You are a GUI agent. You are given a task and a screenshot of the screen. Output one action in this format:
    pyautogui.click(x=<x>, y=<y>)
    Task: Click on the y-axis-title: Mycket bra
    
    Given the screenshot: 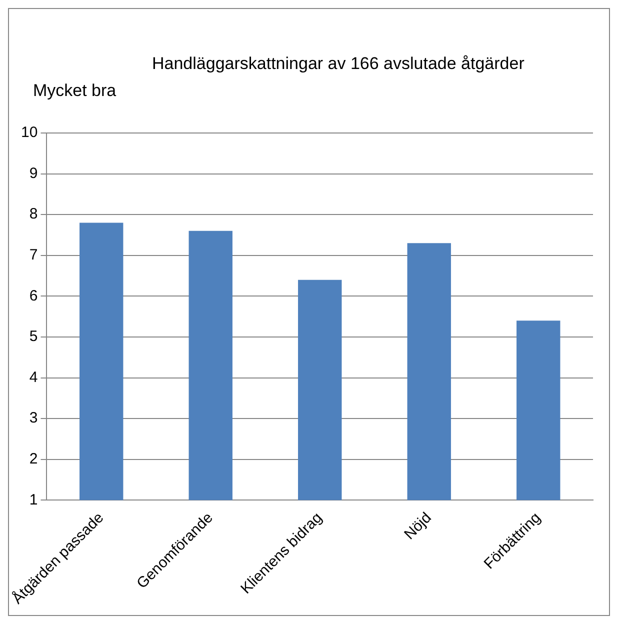 What is the action you would take?
    pyautogui.click(x=74, y=91)
    